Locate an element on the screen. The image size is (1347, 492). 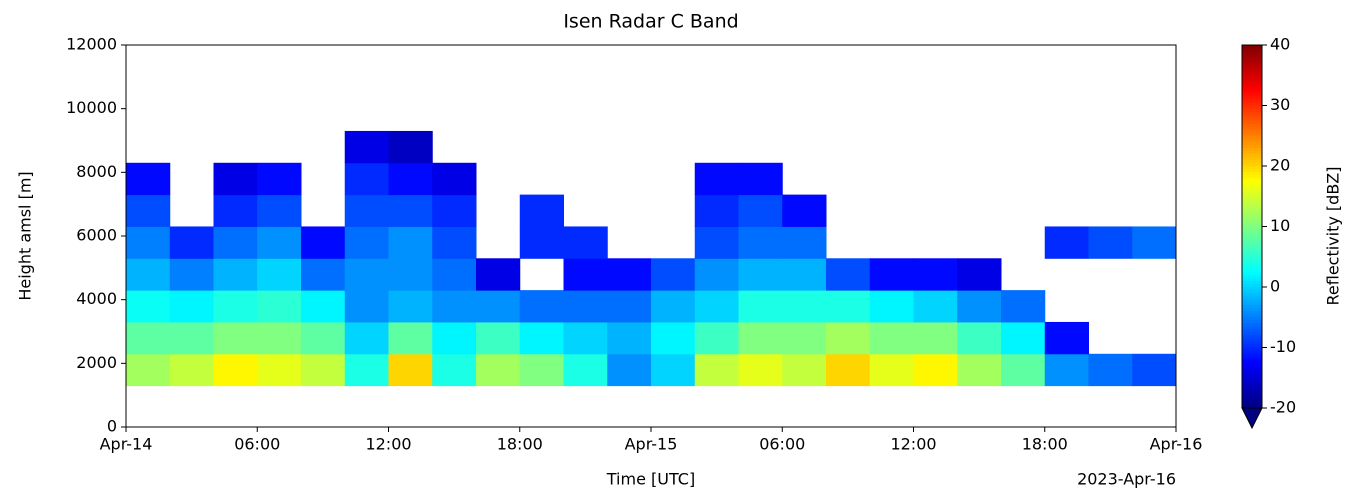
x-tick-label: Apr-16 is located at coordinates (1176, 444).